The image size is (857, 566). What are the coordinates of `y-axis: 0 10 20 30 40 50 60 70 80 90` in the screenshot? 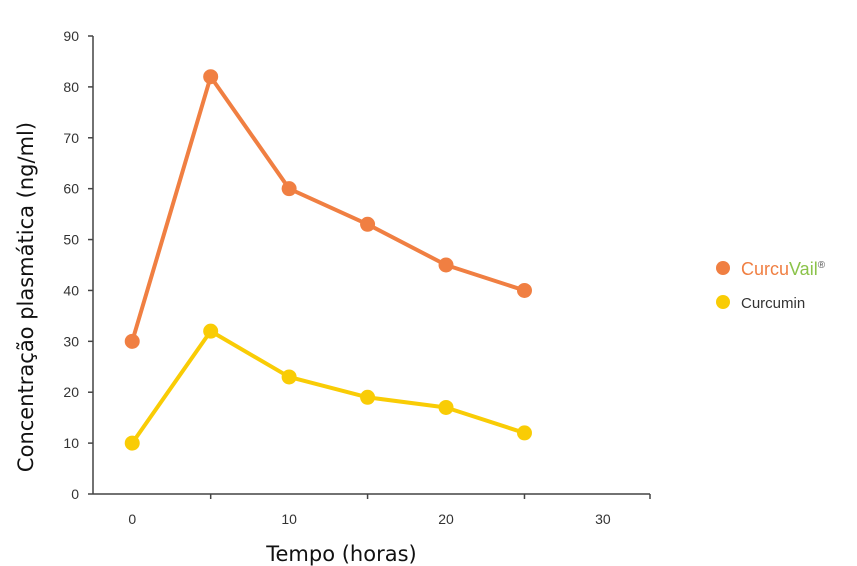 It's located at (78, 265).